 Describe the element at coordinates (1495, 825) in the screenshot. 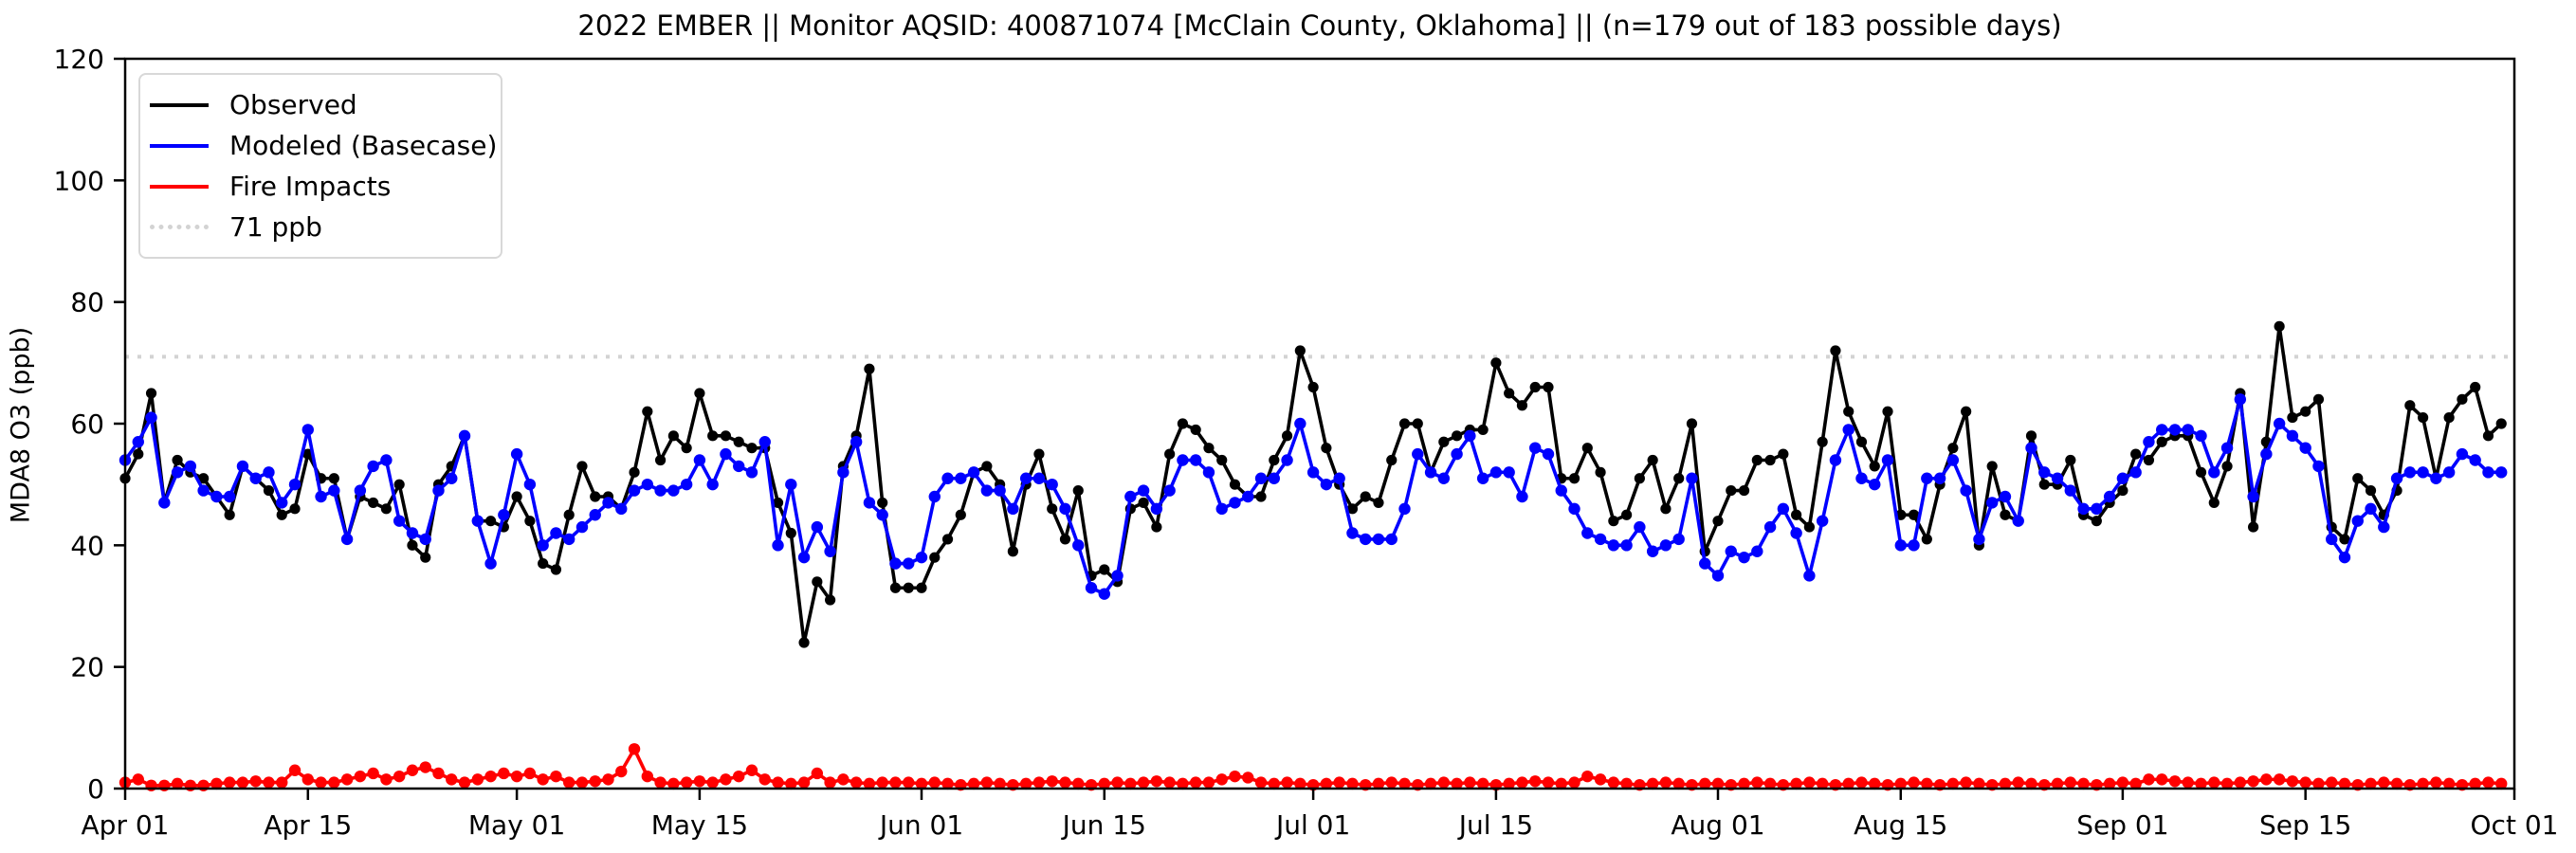

I see `x-tick-label: Jul 15` at that location.